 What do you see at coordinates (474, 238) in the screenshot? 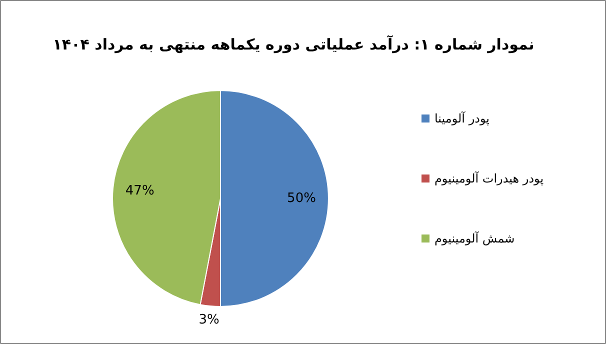
I see `legend-label: شمش آلومینیوم` at bounding box center [474, 238].